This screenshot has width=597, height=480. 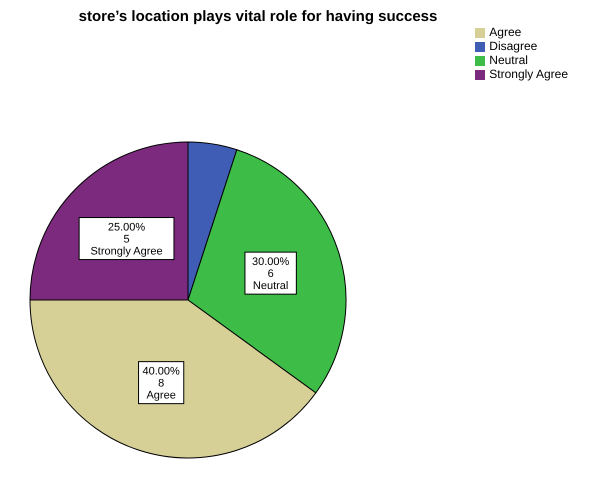 What do you see at coordinates (528, 74) in the screenshot?
I see `legend-label: Strongly Agree` at bounding box center [528, 74].